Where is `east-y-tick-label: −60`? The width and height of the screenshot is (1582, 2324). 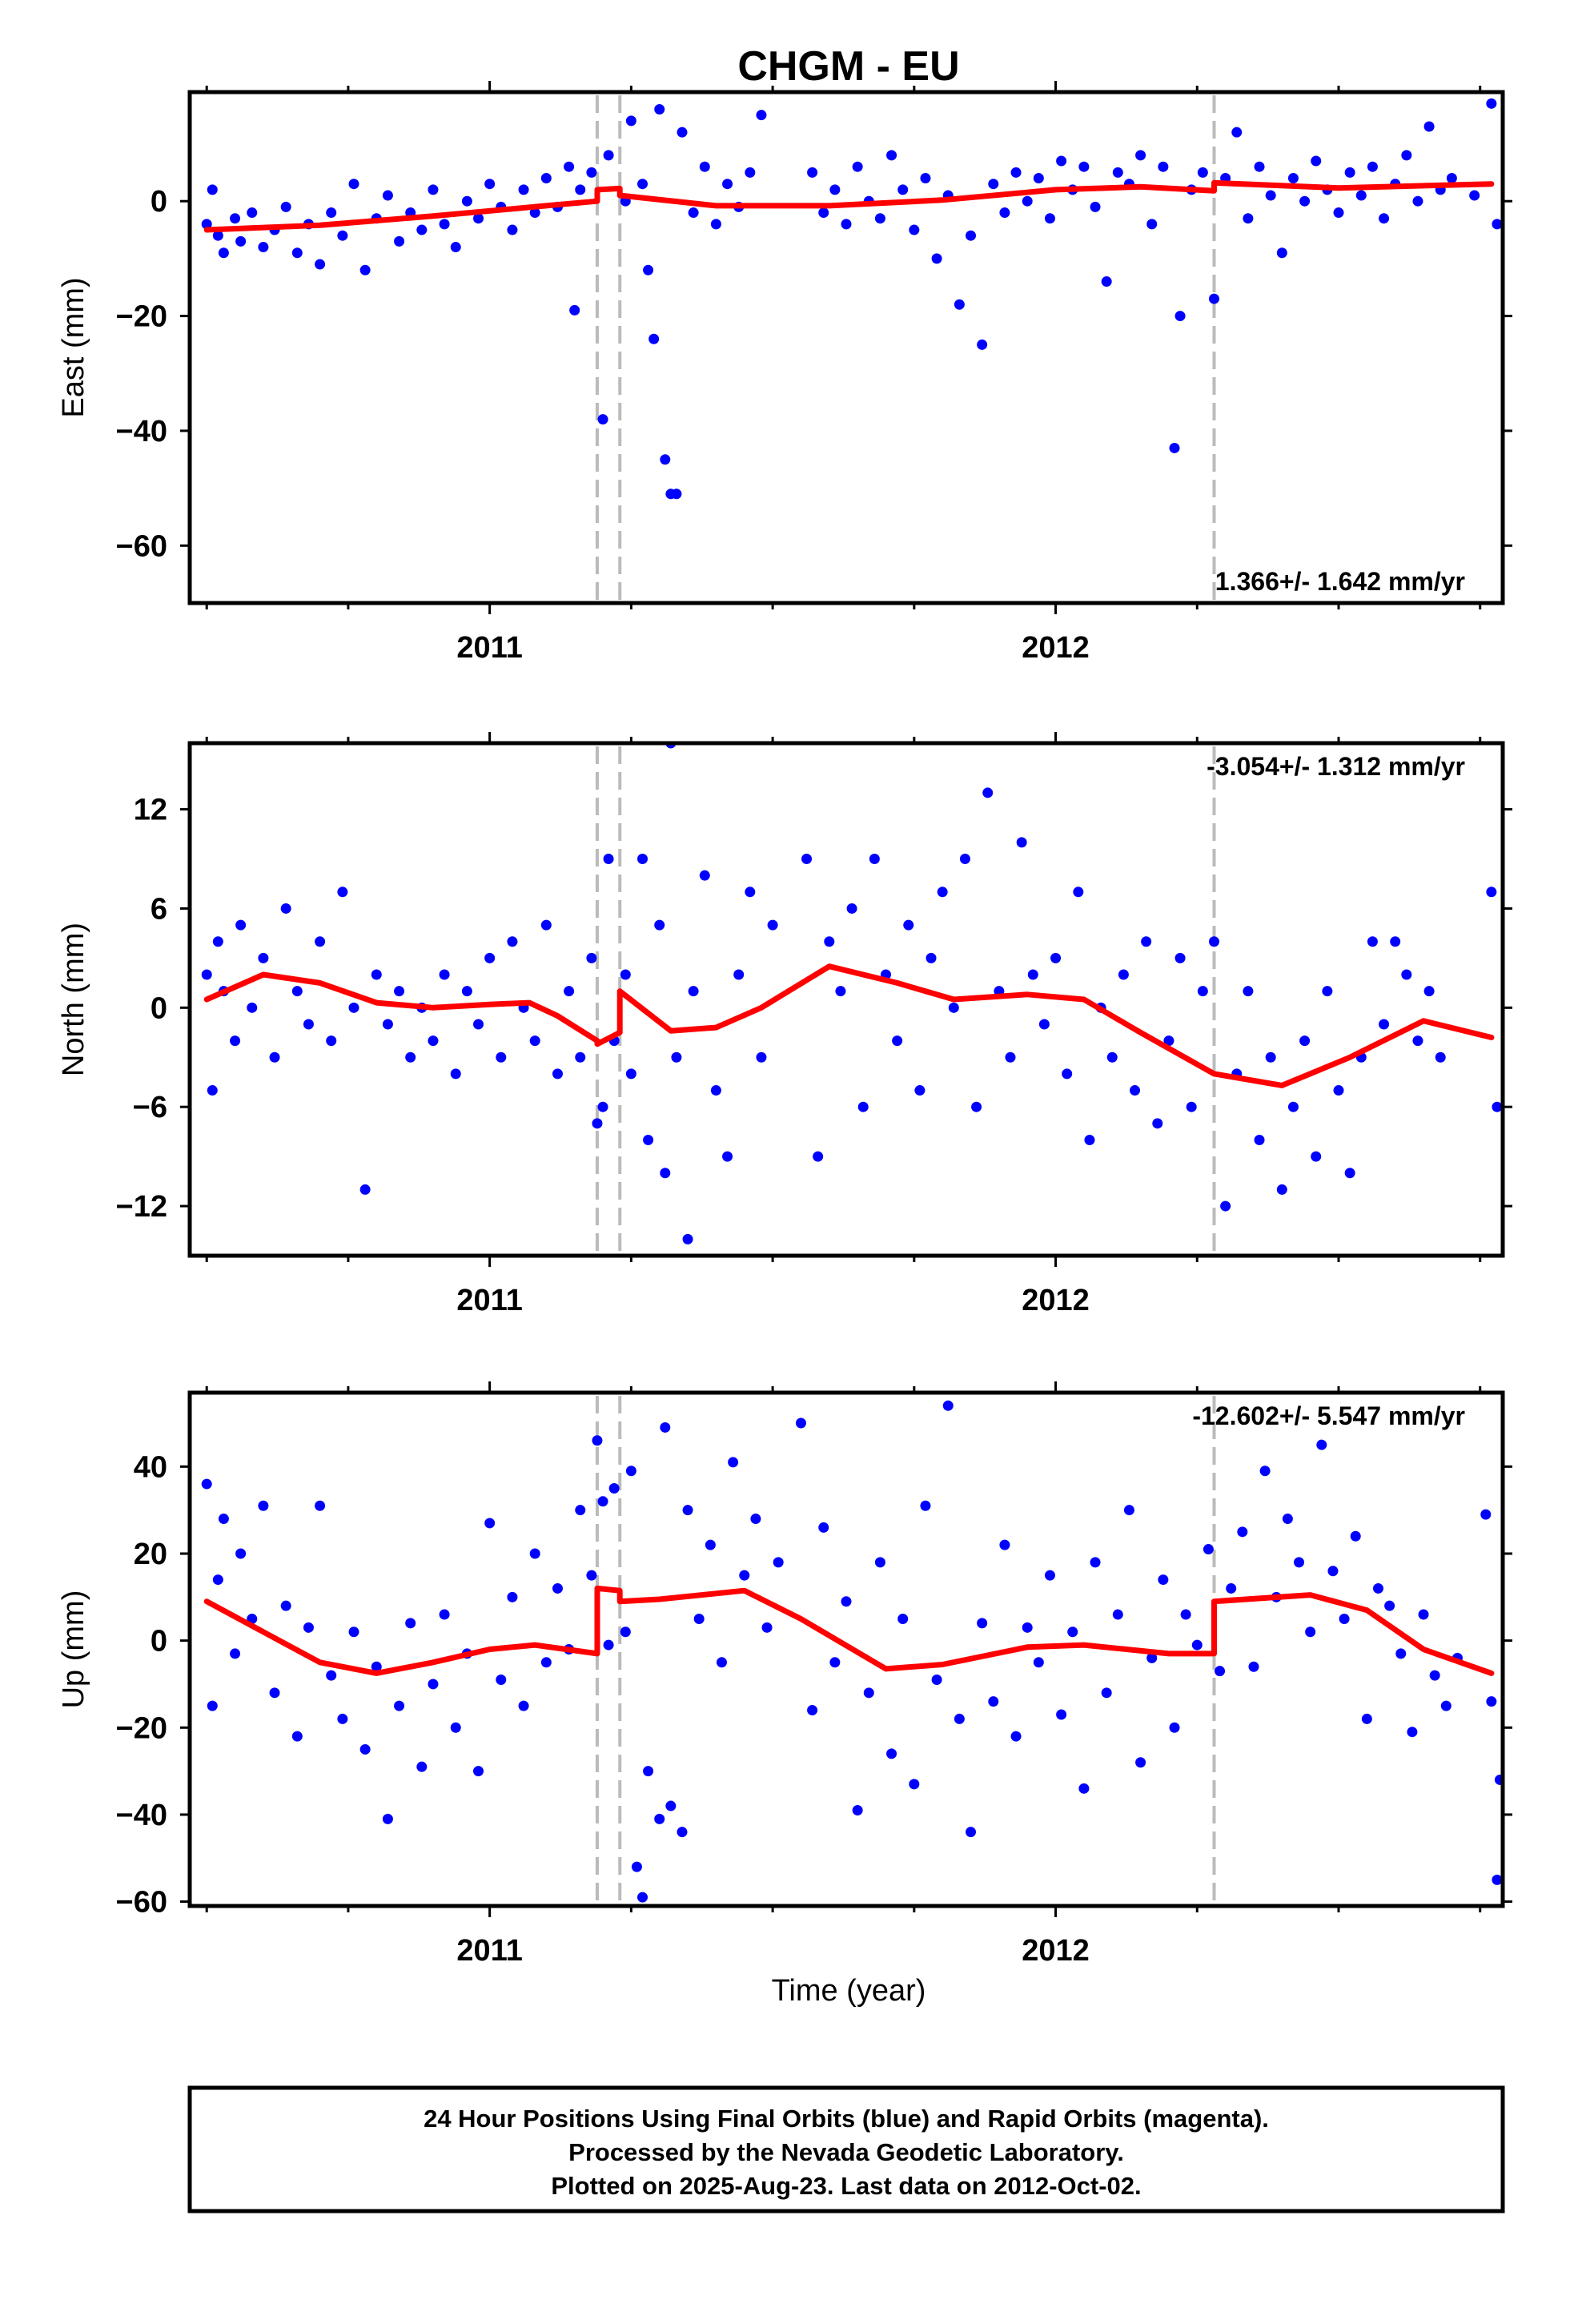
east-y-tick-label: −60 is located at coordinates (141, 546).